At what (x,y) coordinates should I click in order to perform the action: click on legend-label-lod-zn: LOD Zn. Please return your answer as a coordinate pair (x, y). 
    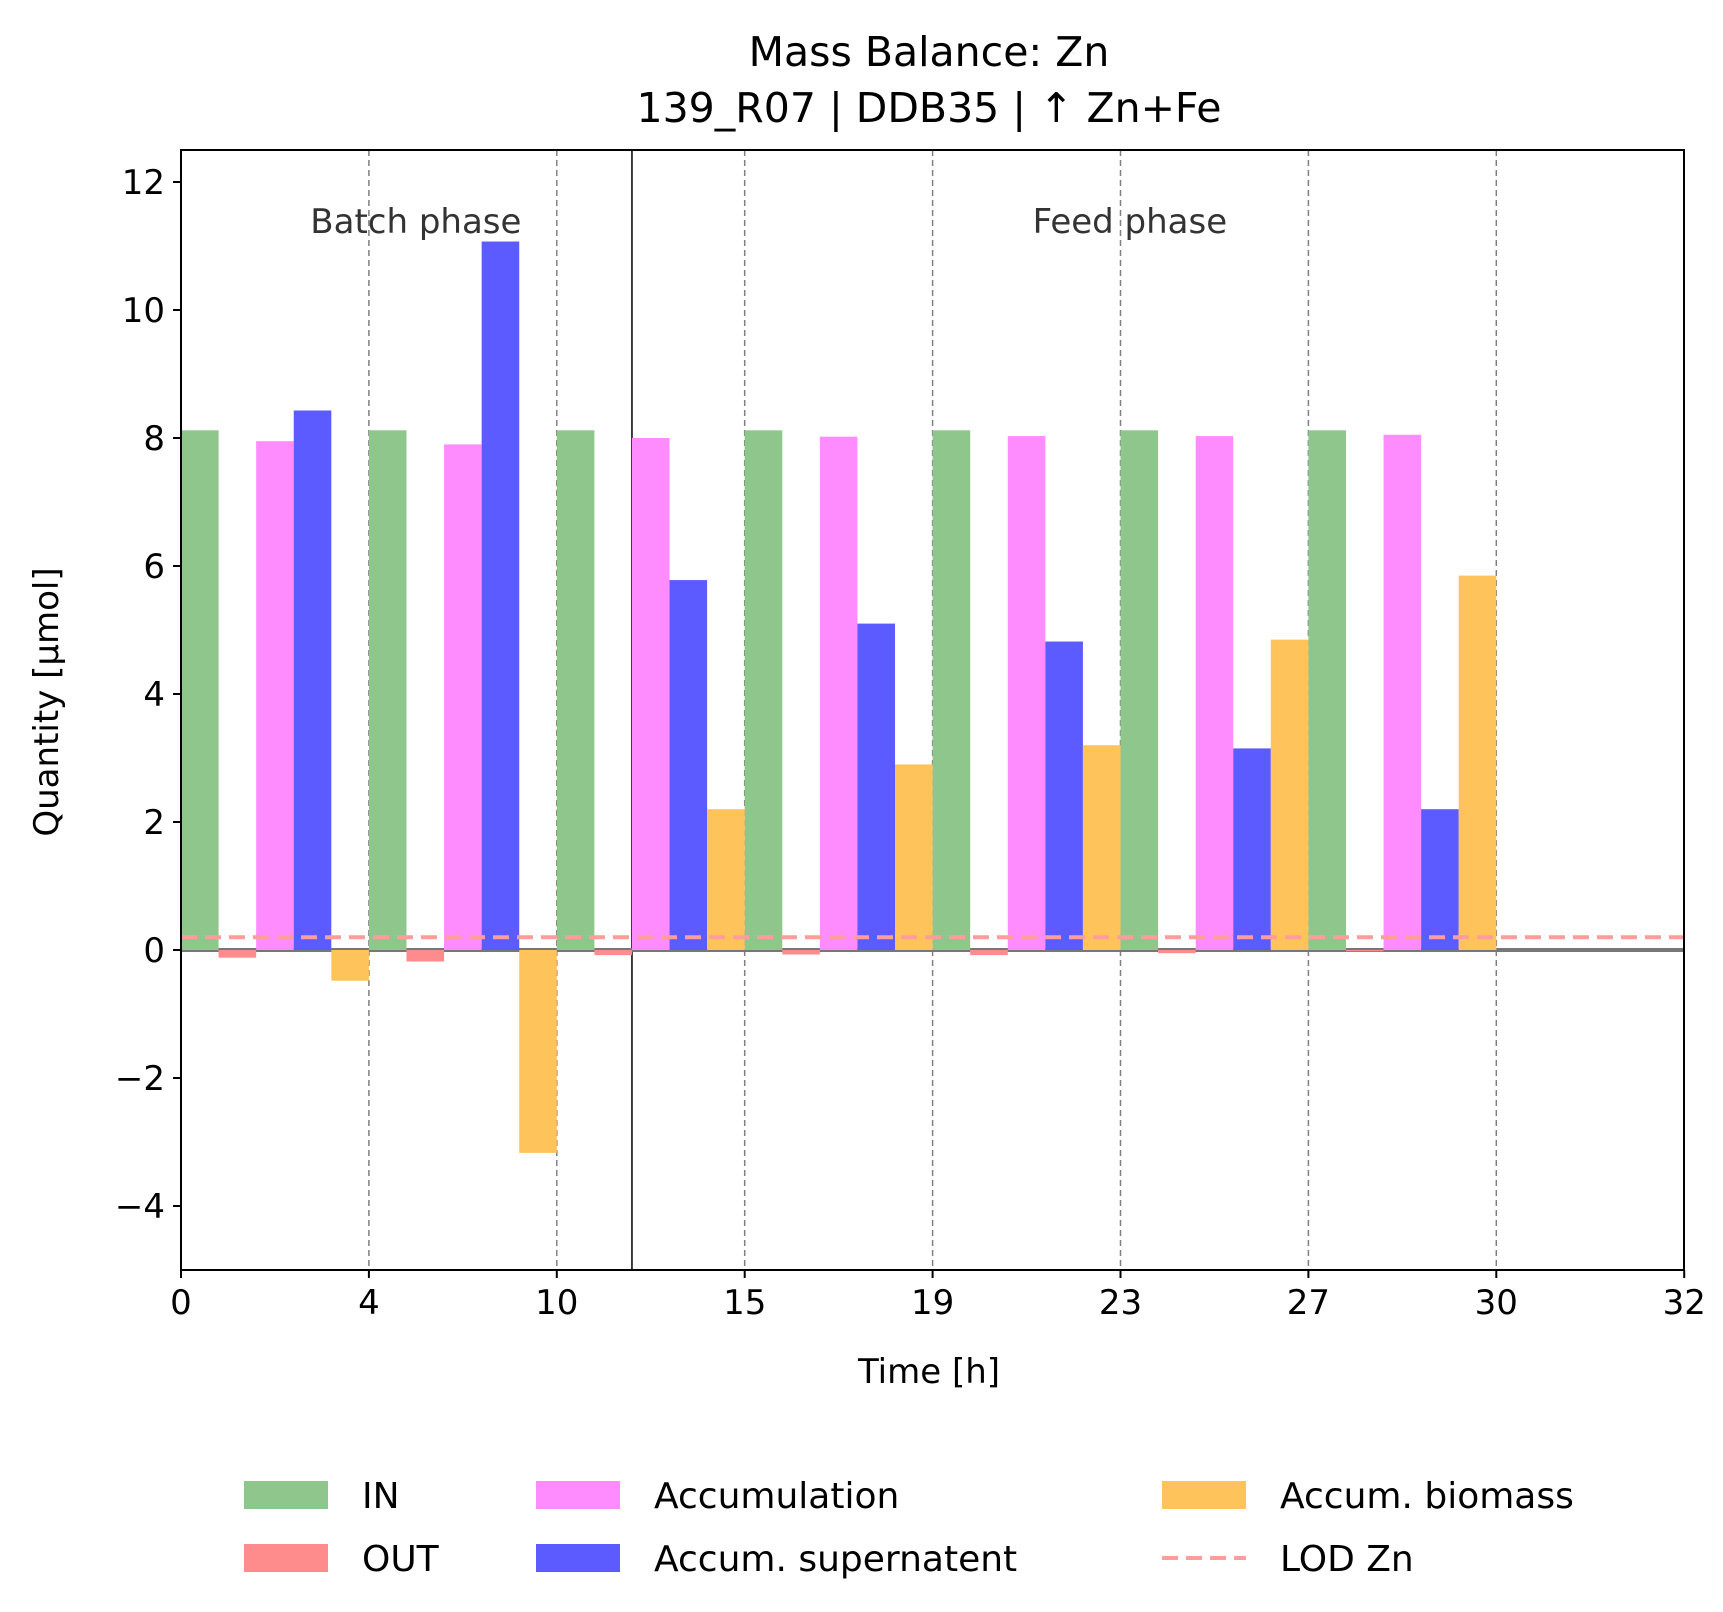
    Looking at the image, I should click on (1347, 1559).